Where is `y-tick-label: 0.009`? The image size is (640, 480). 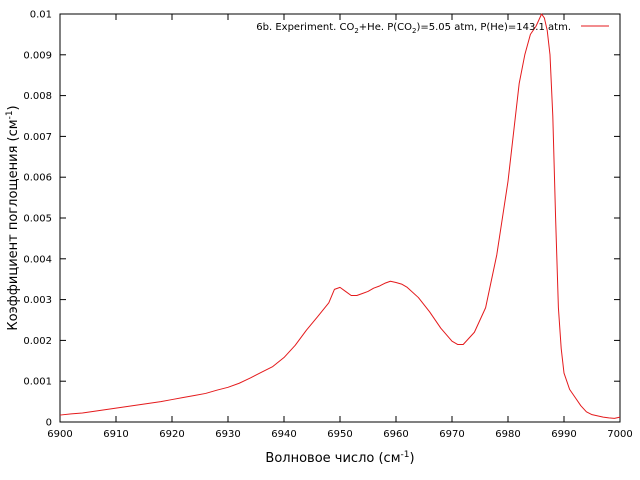
y-tick-label: 0.009 is located at coordinates (37, 55).